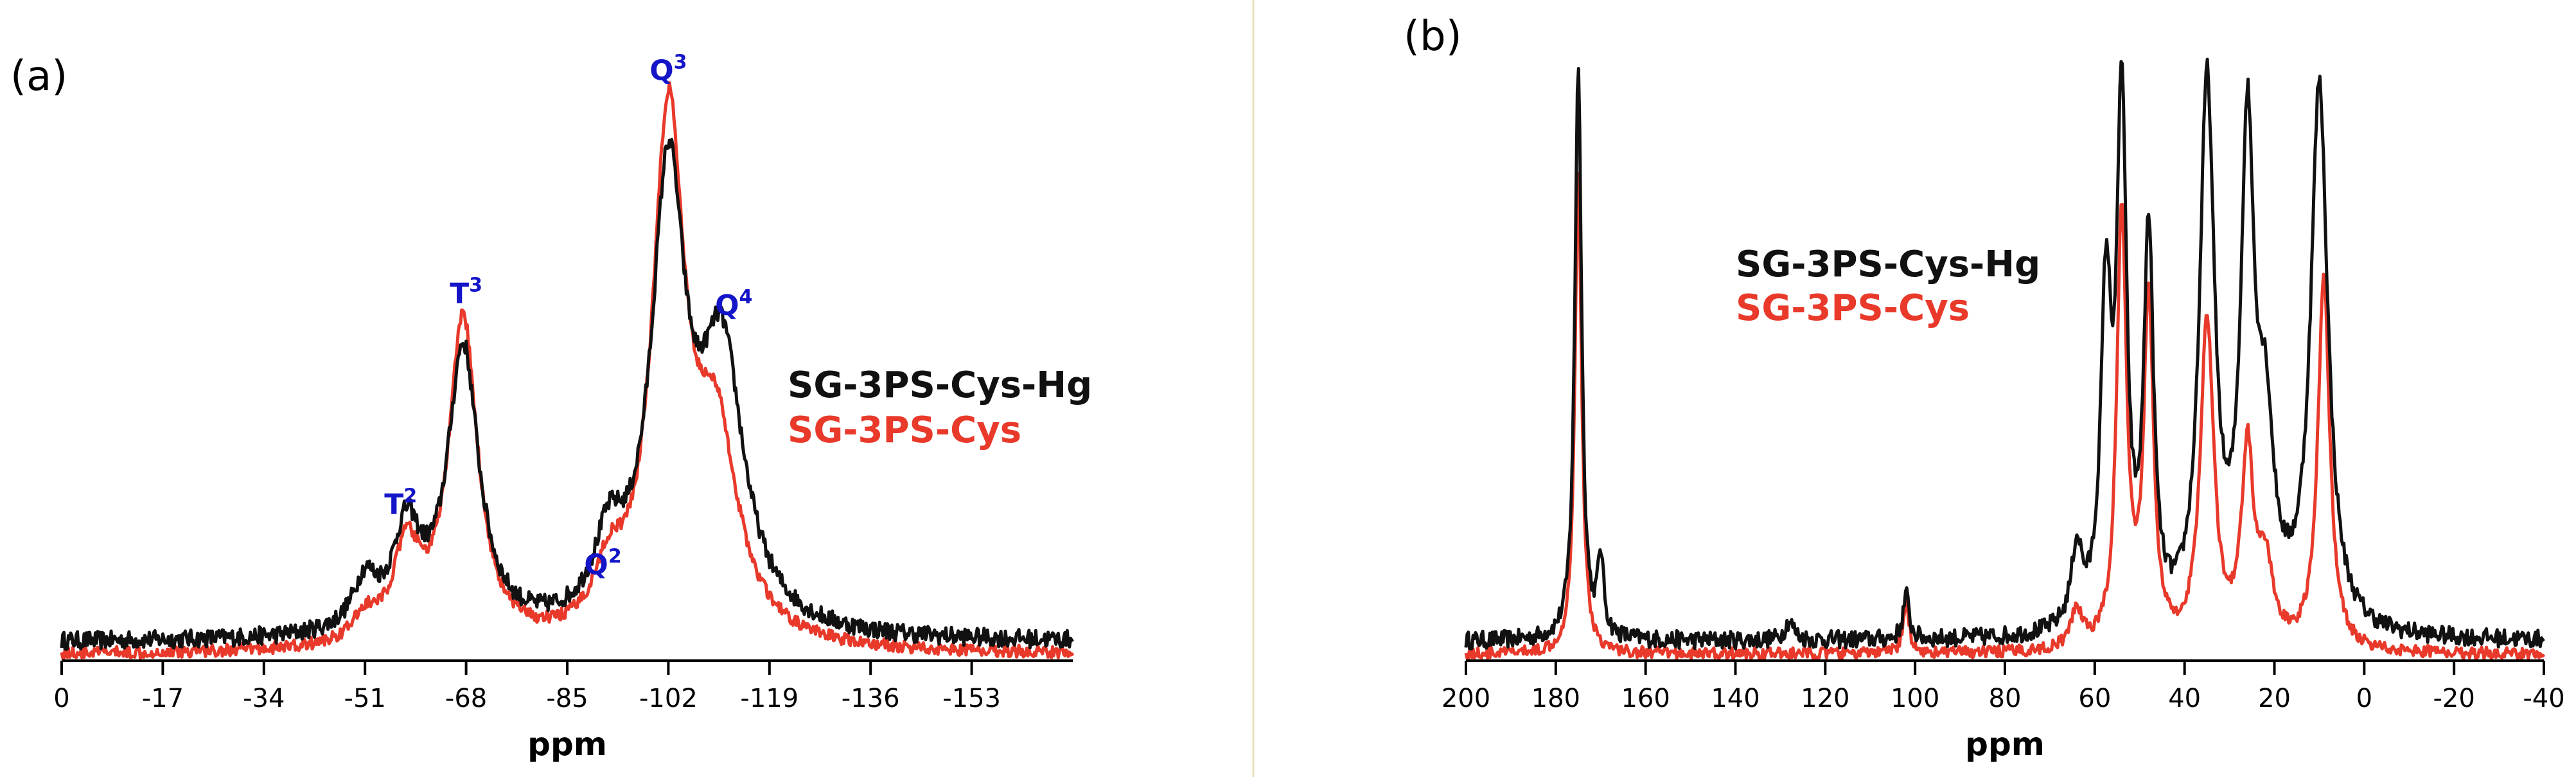  What do you see at coordinates (972, 698) in the screenshot?
I see `panel-a-x-tick-label: -153` at bounding box center [972, 698].